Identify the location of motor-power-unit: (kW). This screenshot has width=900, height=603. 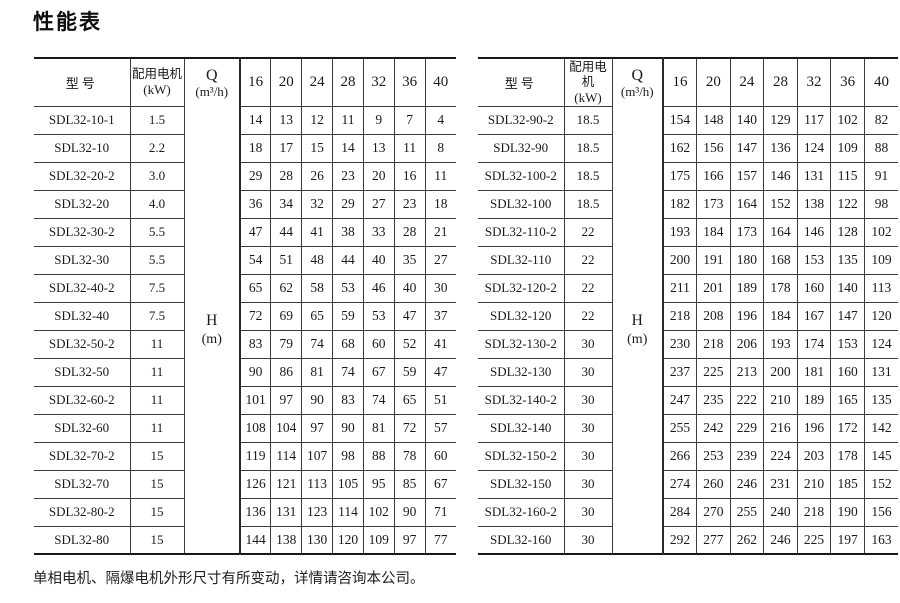
(157, 90).